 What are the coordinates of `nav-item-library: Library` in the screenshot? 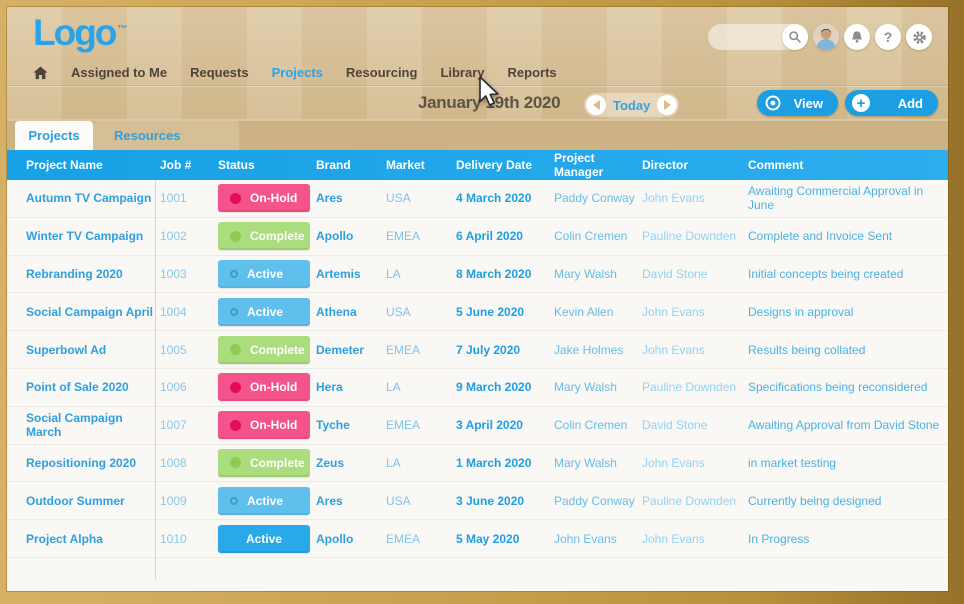 It's located at (462, 72).